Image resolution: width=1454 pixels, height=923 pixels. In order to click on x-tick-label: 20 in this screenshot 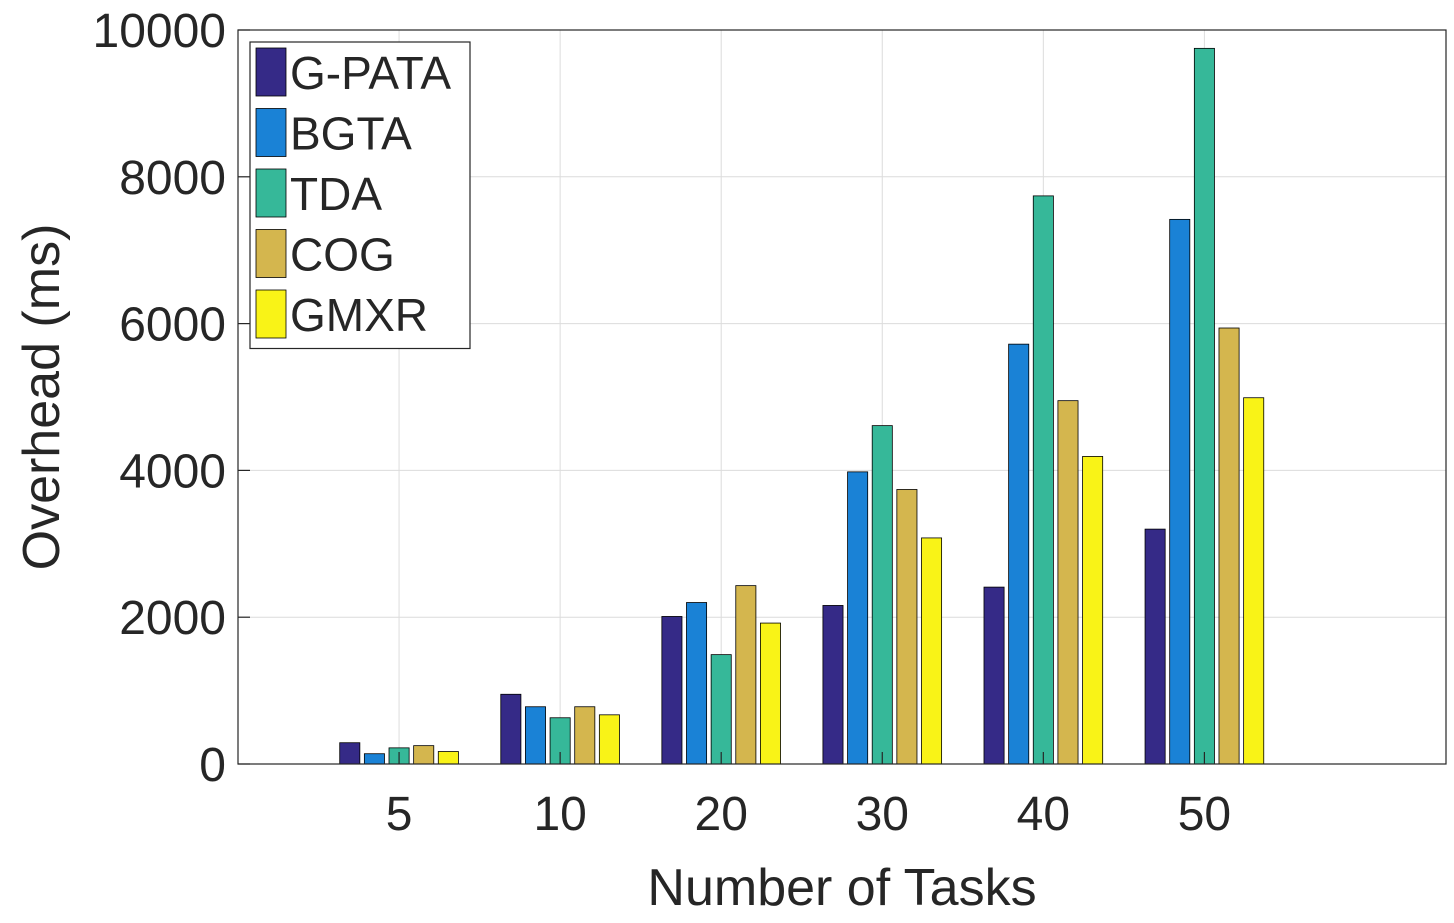, I will do `click(721, 814)`.